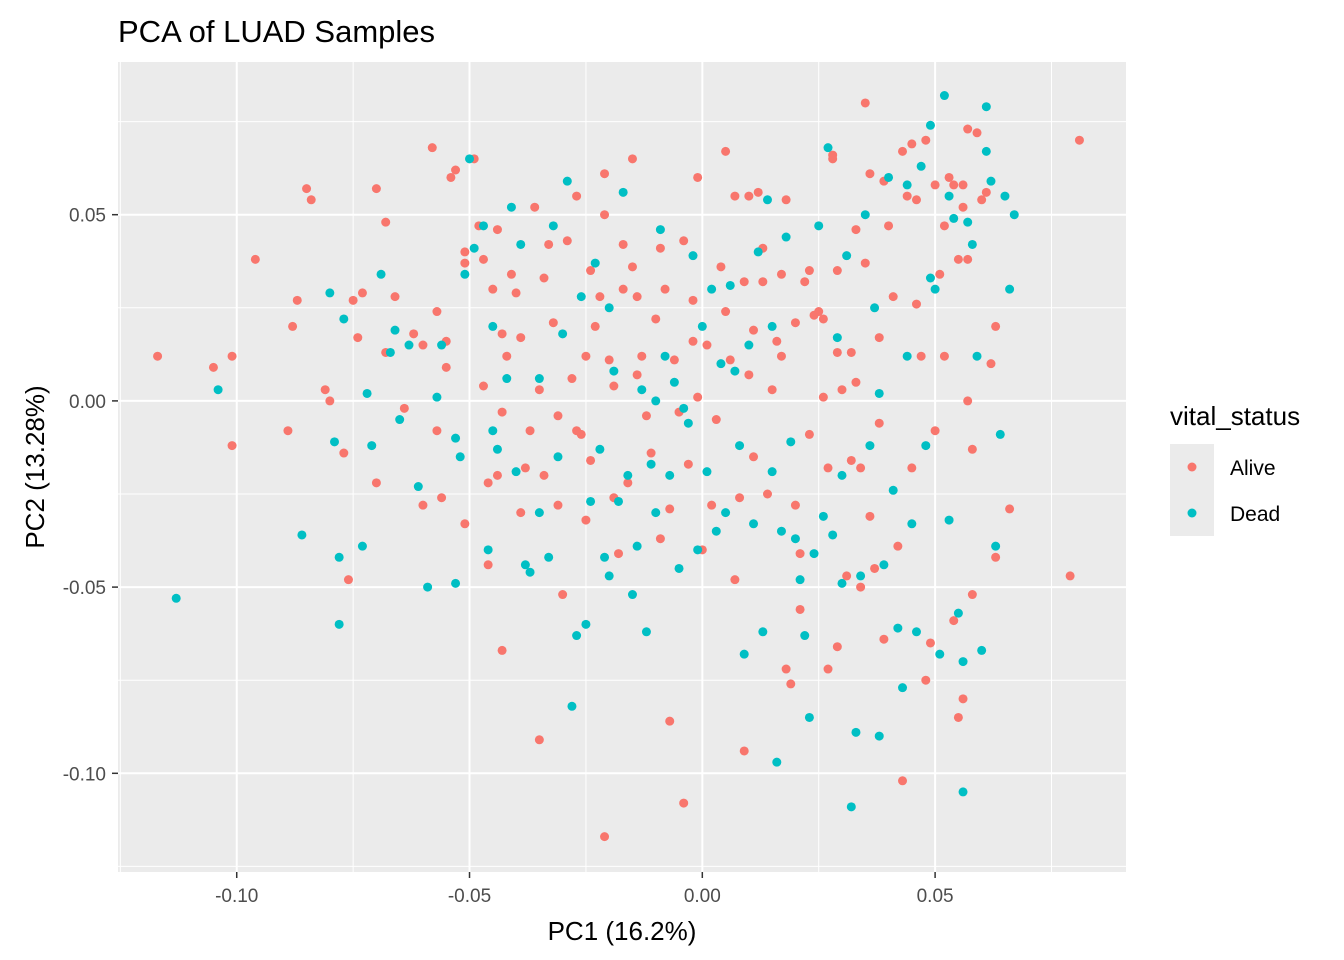 The width and height of the screenshot is (1344, 960). I want to click on legend-key-alive, so click(1192, 467).